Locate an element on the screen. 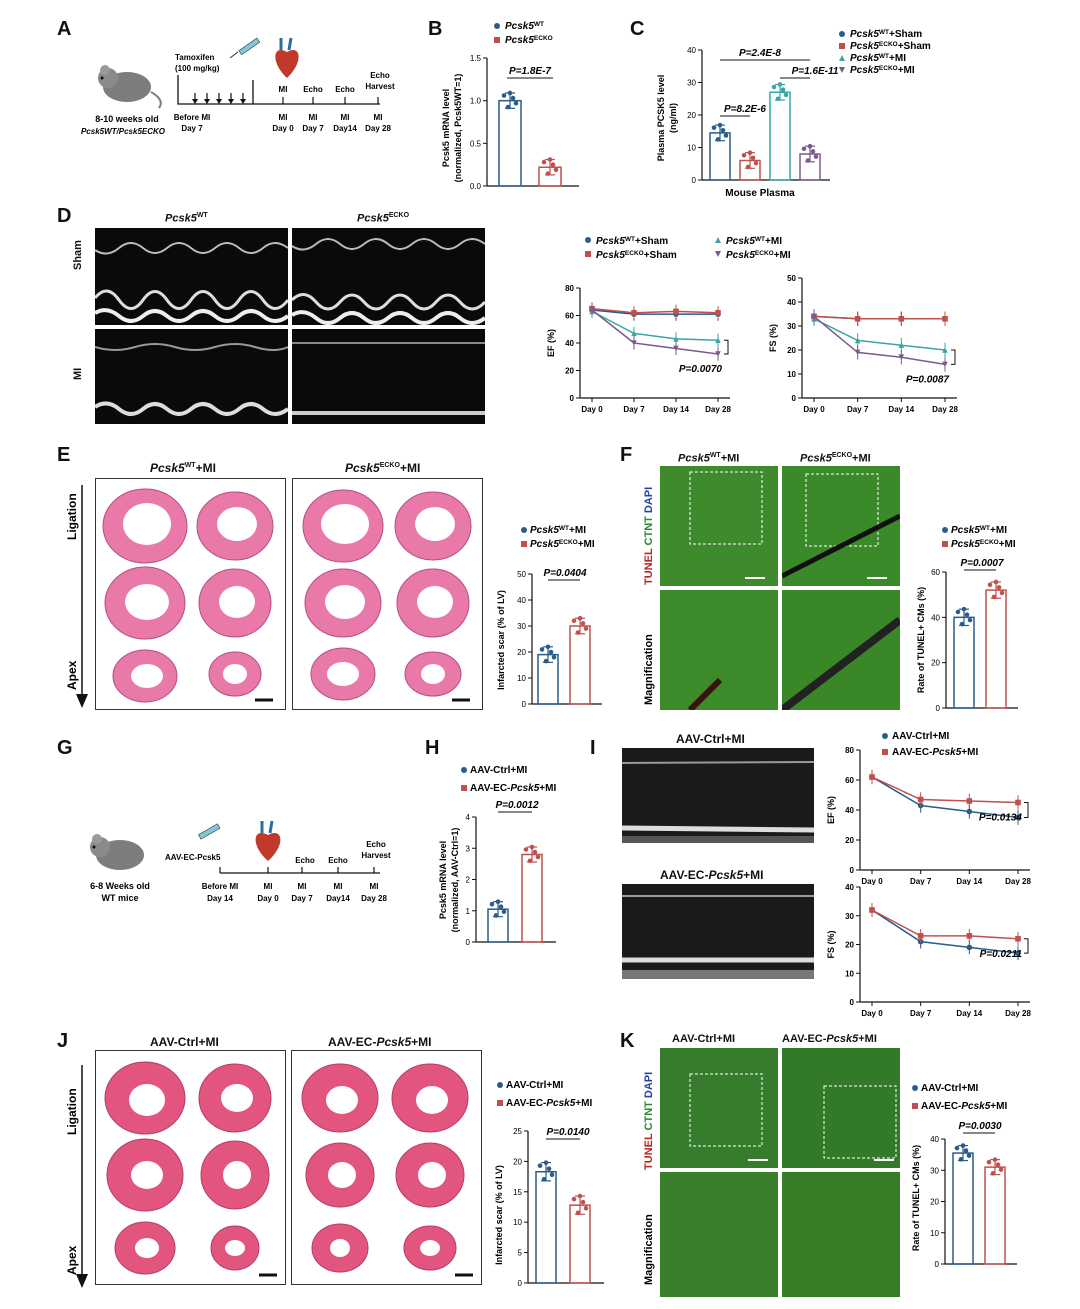  f-fluor-ecko is located at coordinates (841, 526).